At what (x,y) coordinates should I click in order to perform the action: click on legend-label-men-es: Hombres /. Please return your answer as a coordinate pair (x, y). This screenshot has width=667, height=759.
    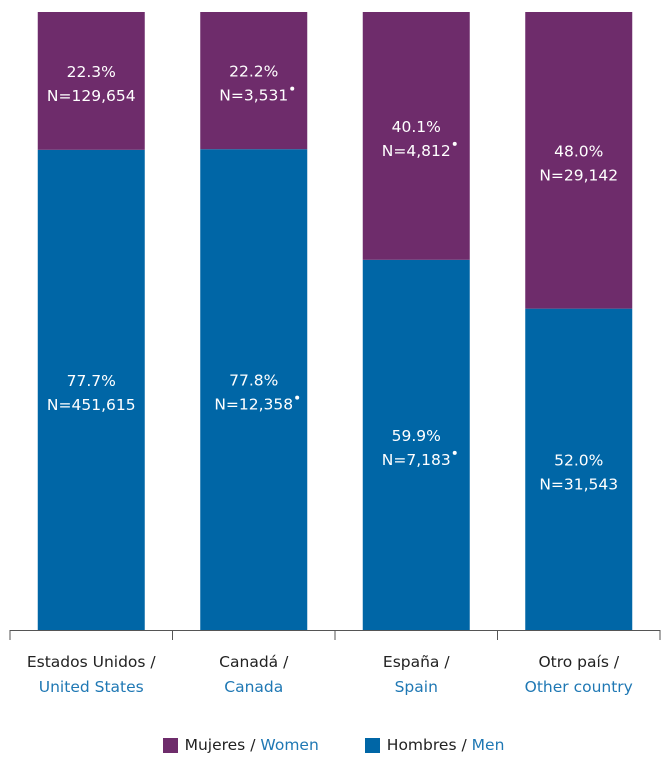
    Looking at the image, I should click on (426, 745).